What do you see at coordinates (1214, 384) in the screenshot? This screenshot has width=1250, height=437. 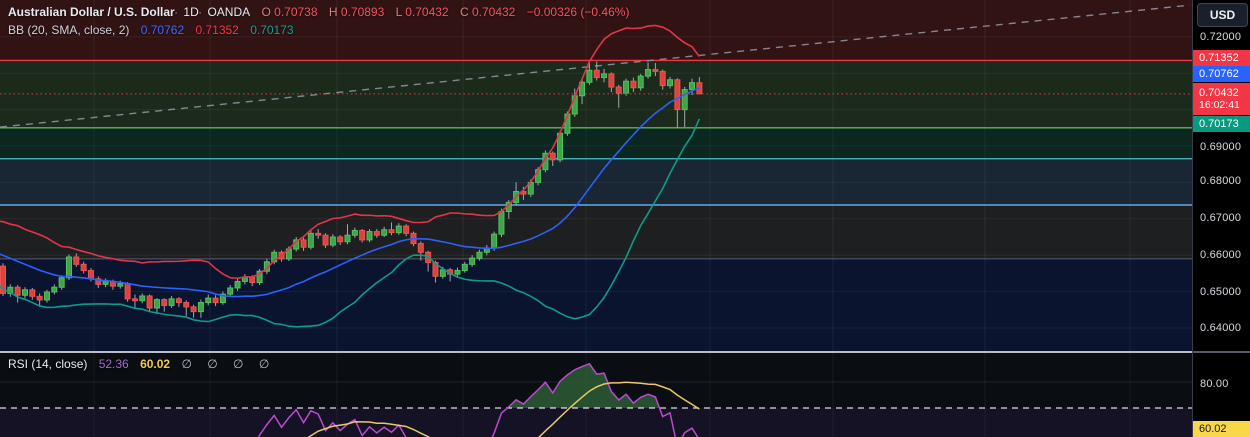 I see `price-axis-label: 80.00` at bounding box center [1214, 384].